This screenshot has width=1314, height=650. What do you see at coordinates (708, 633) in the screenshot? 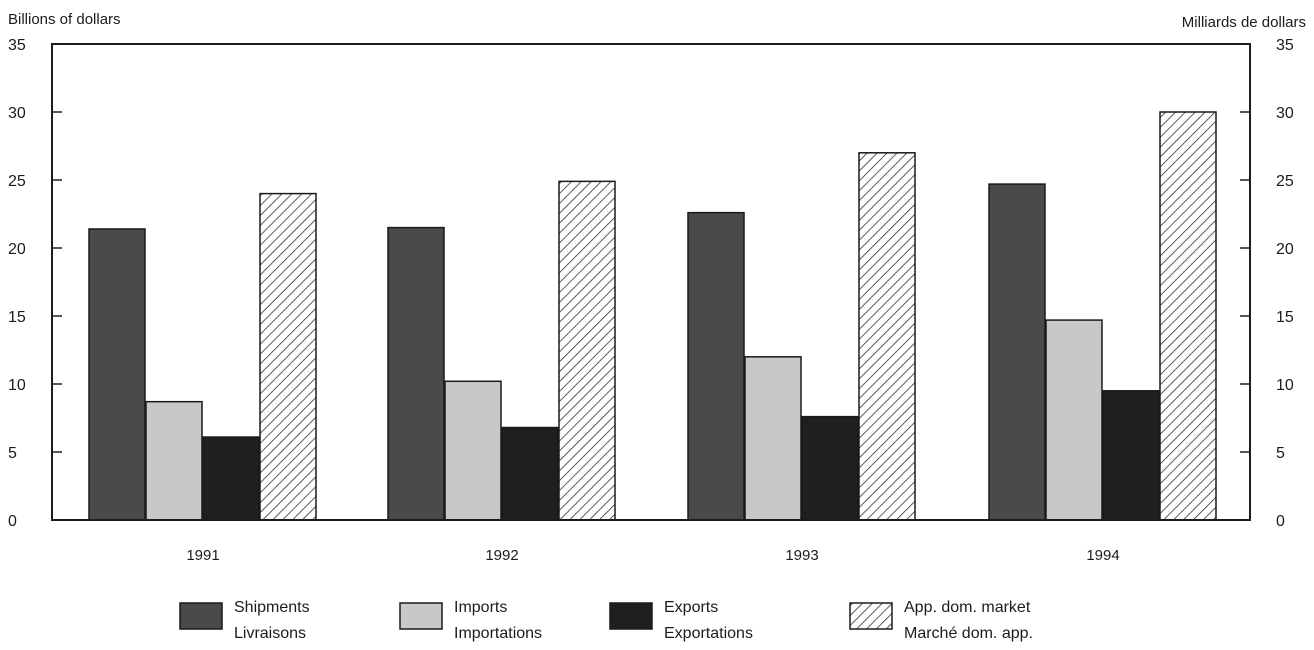
I see `legend-label-fr: Exportations` at bounding box center [708, 633].